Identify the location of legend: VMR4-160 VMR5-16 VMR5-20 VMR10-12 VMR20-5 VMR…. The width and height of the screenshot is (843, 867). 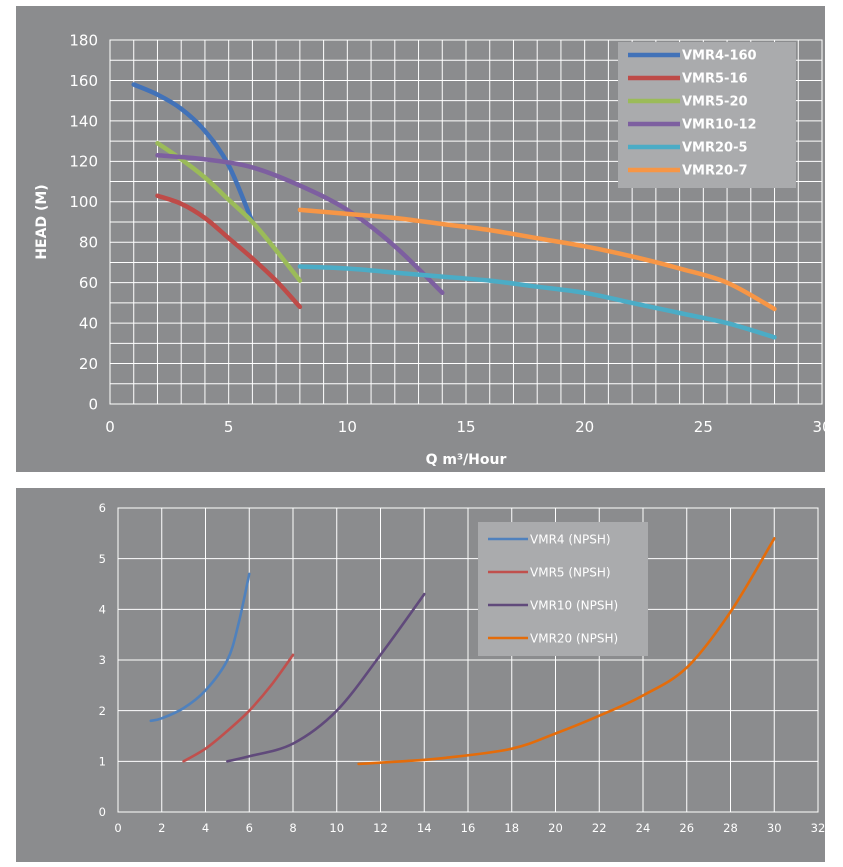
(707, 115).